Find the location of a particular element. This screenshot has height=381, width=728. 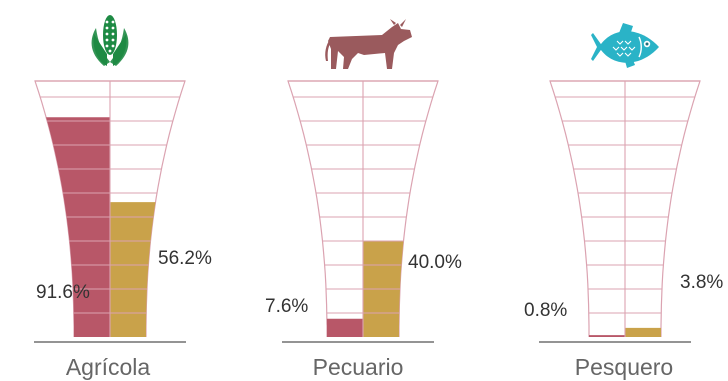

corn-icon is located at coordinates (110, 40).